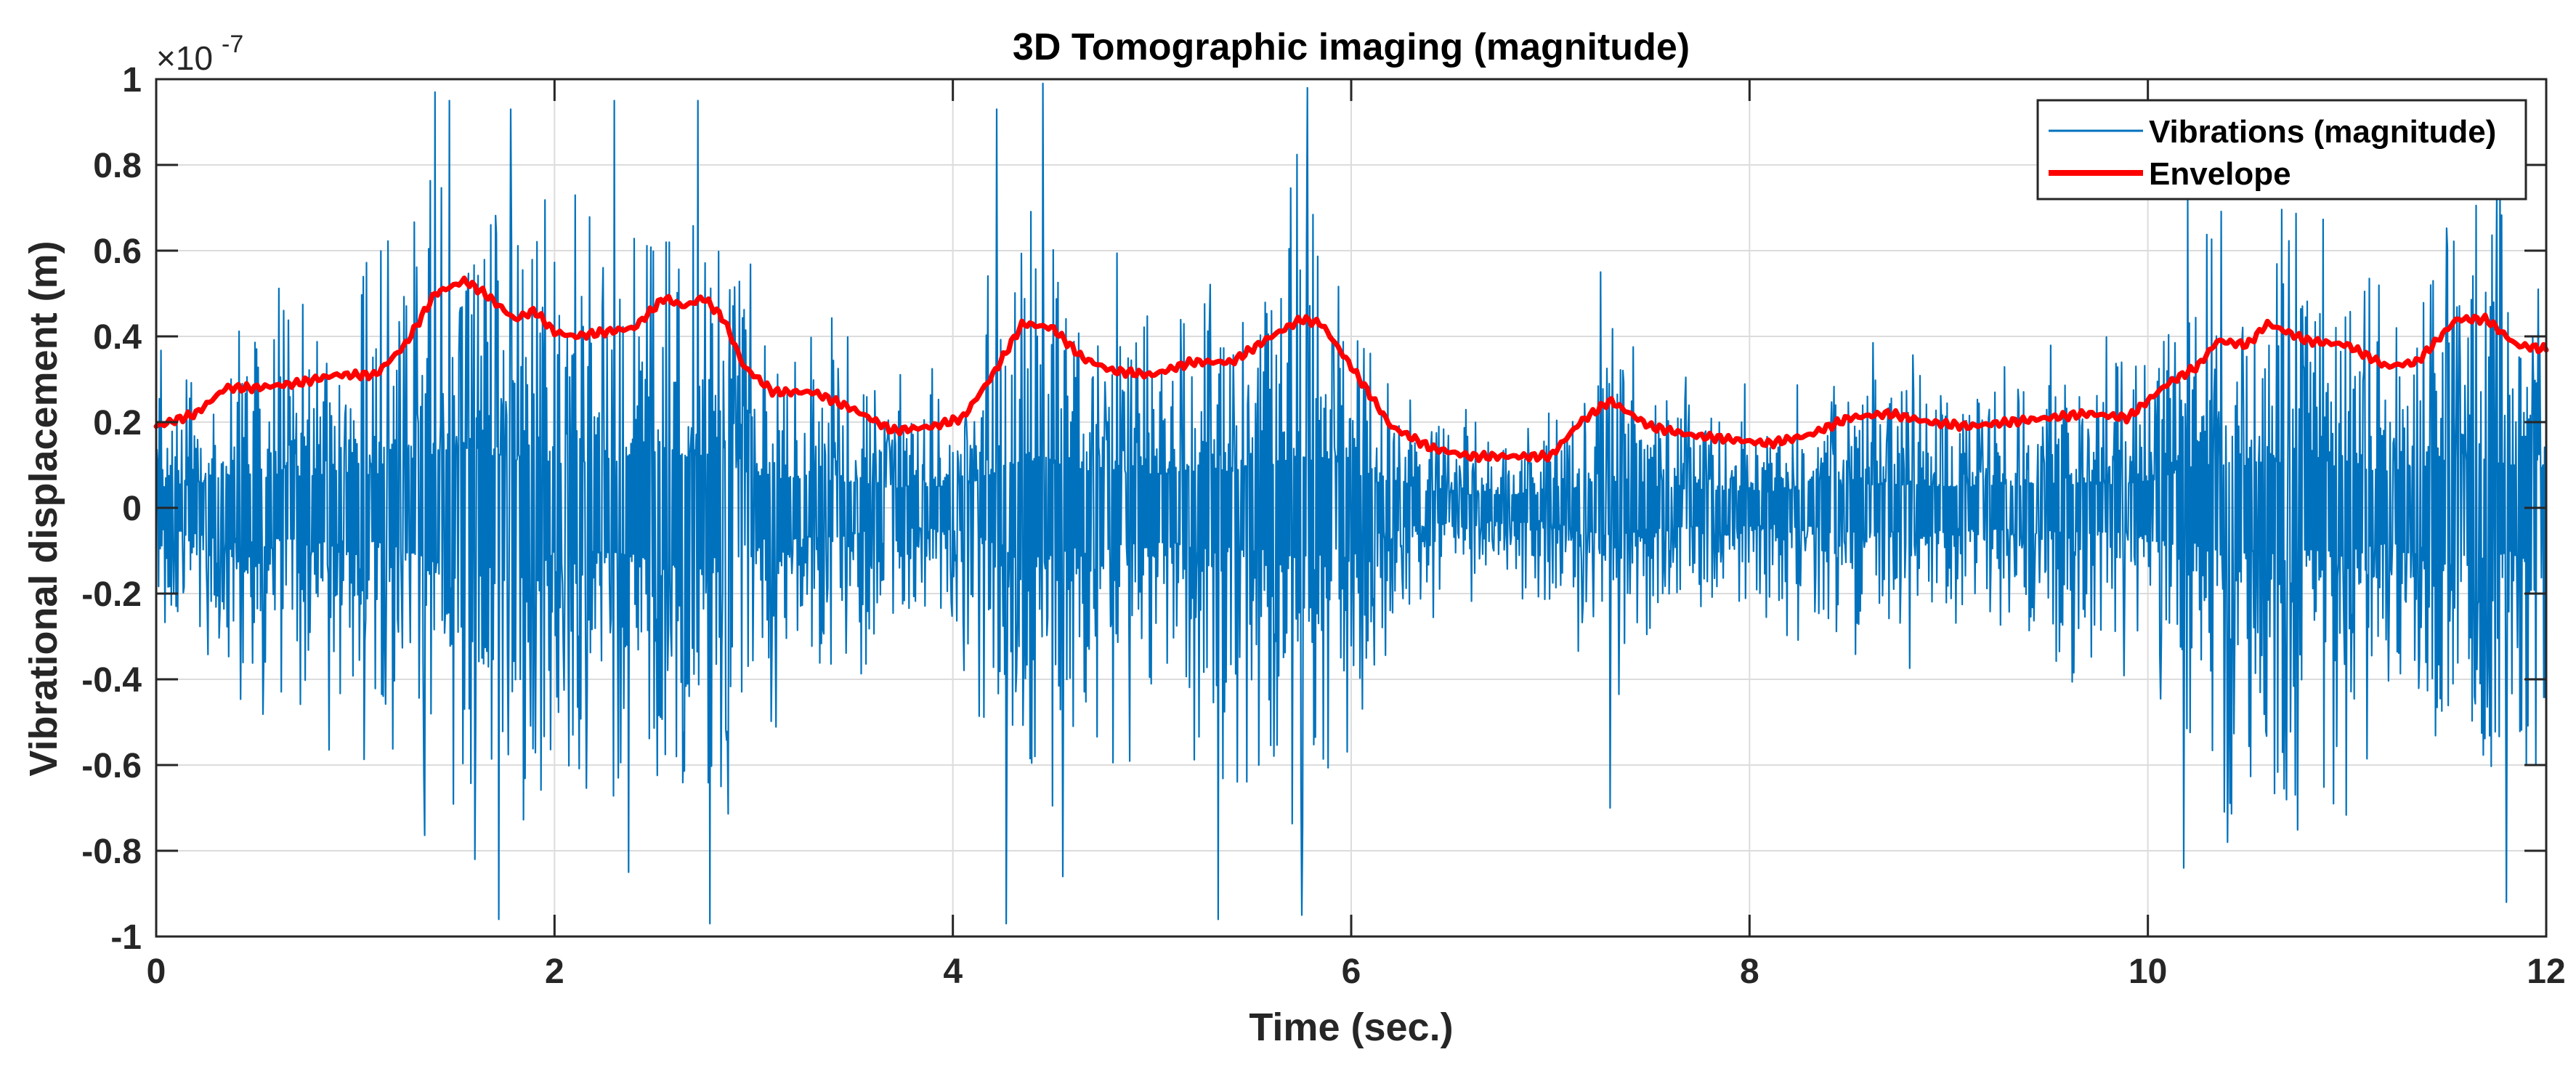  What do you see at coordinates (43, 508) in the screenshot?
I see `y-axis-label: Vibrational displacement (m)` at bounding box center [43, 508].